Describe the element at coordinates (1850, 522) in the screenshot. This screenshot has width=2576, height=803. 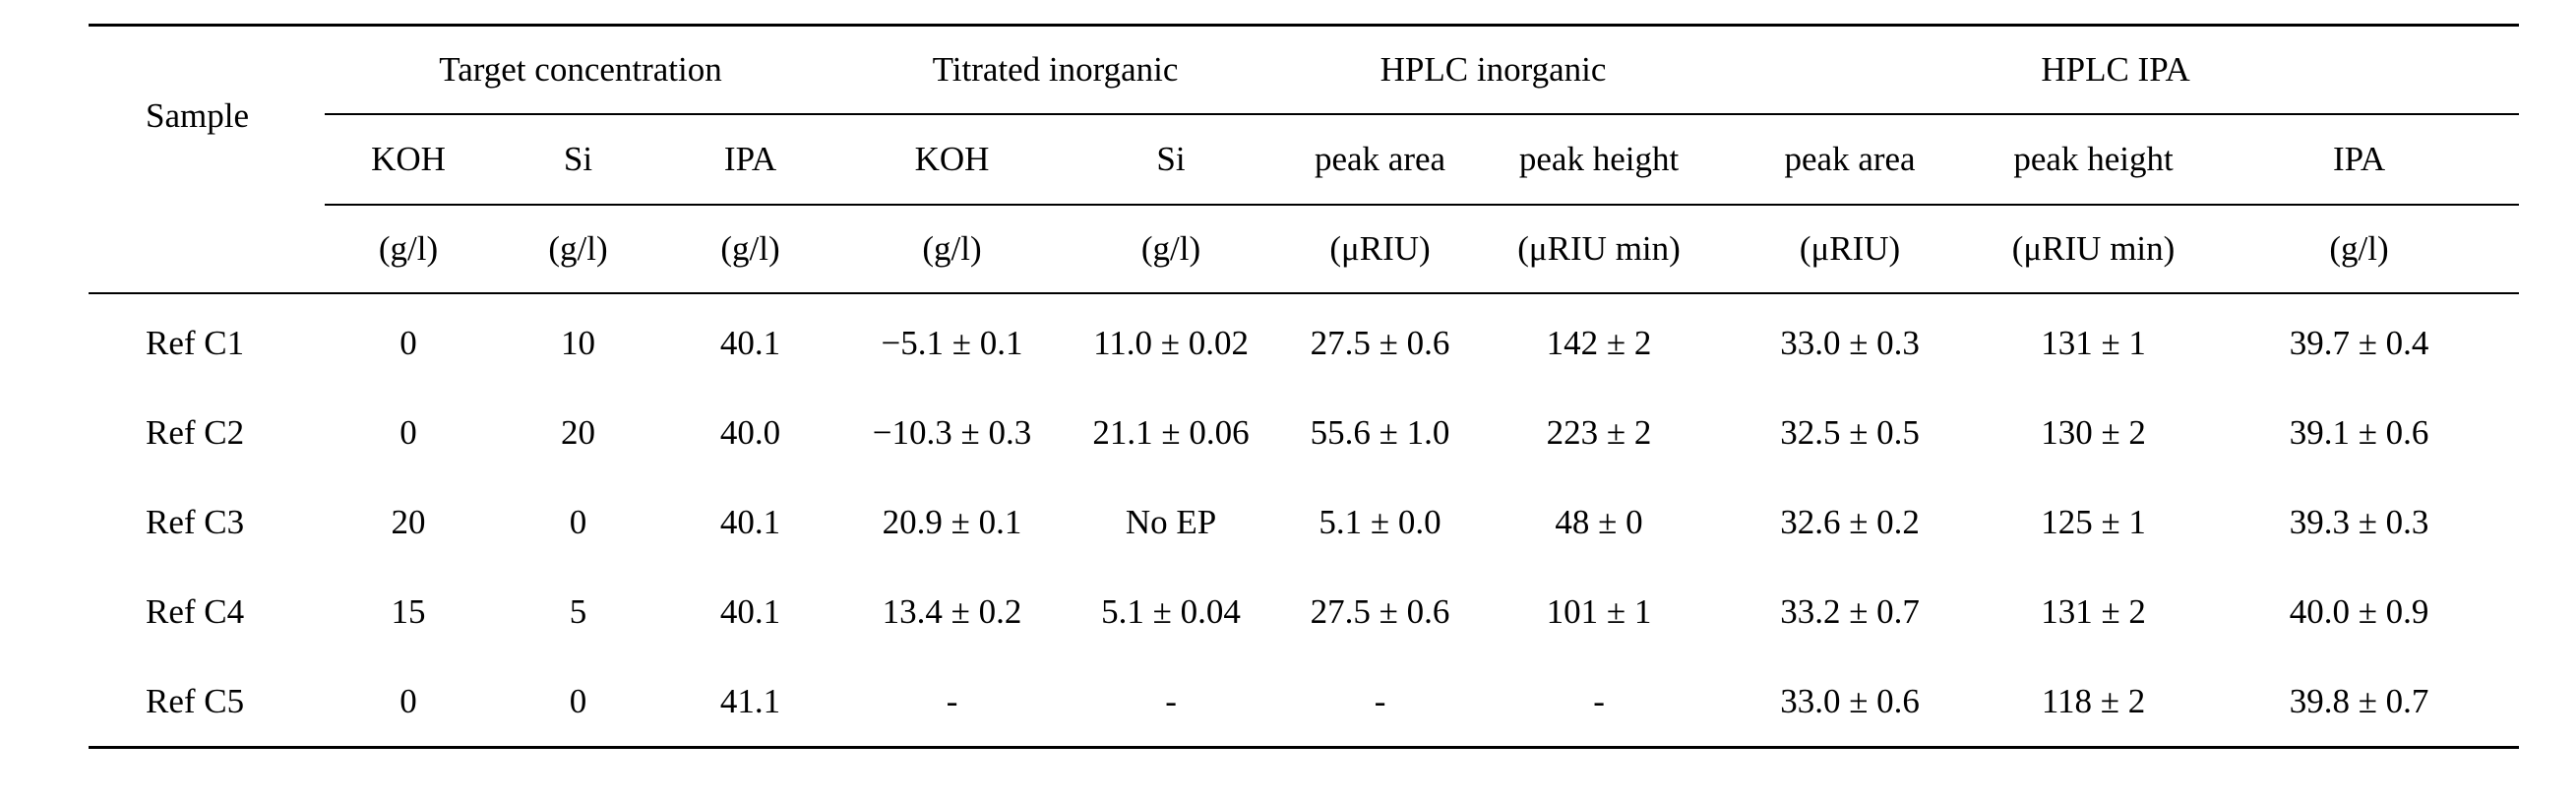
I see `table-cell: 32.6 ± 0.2` at that location.